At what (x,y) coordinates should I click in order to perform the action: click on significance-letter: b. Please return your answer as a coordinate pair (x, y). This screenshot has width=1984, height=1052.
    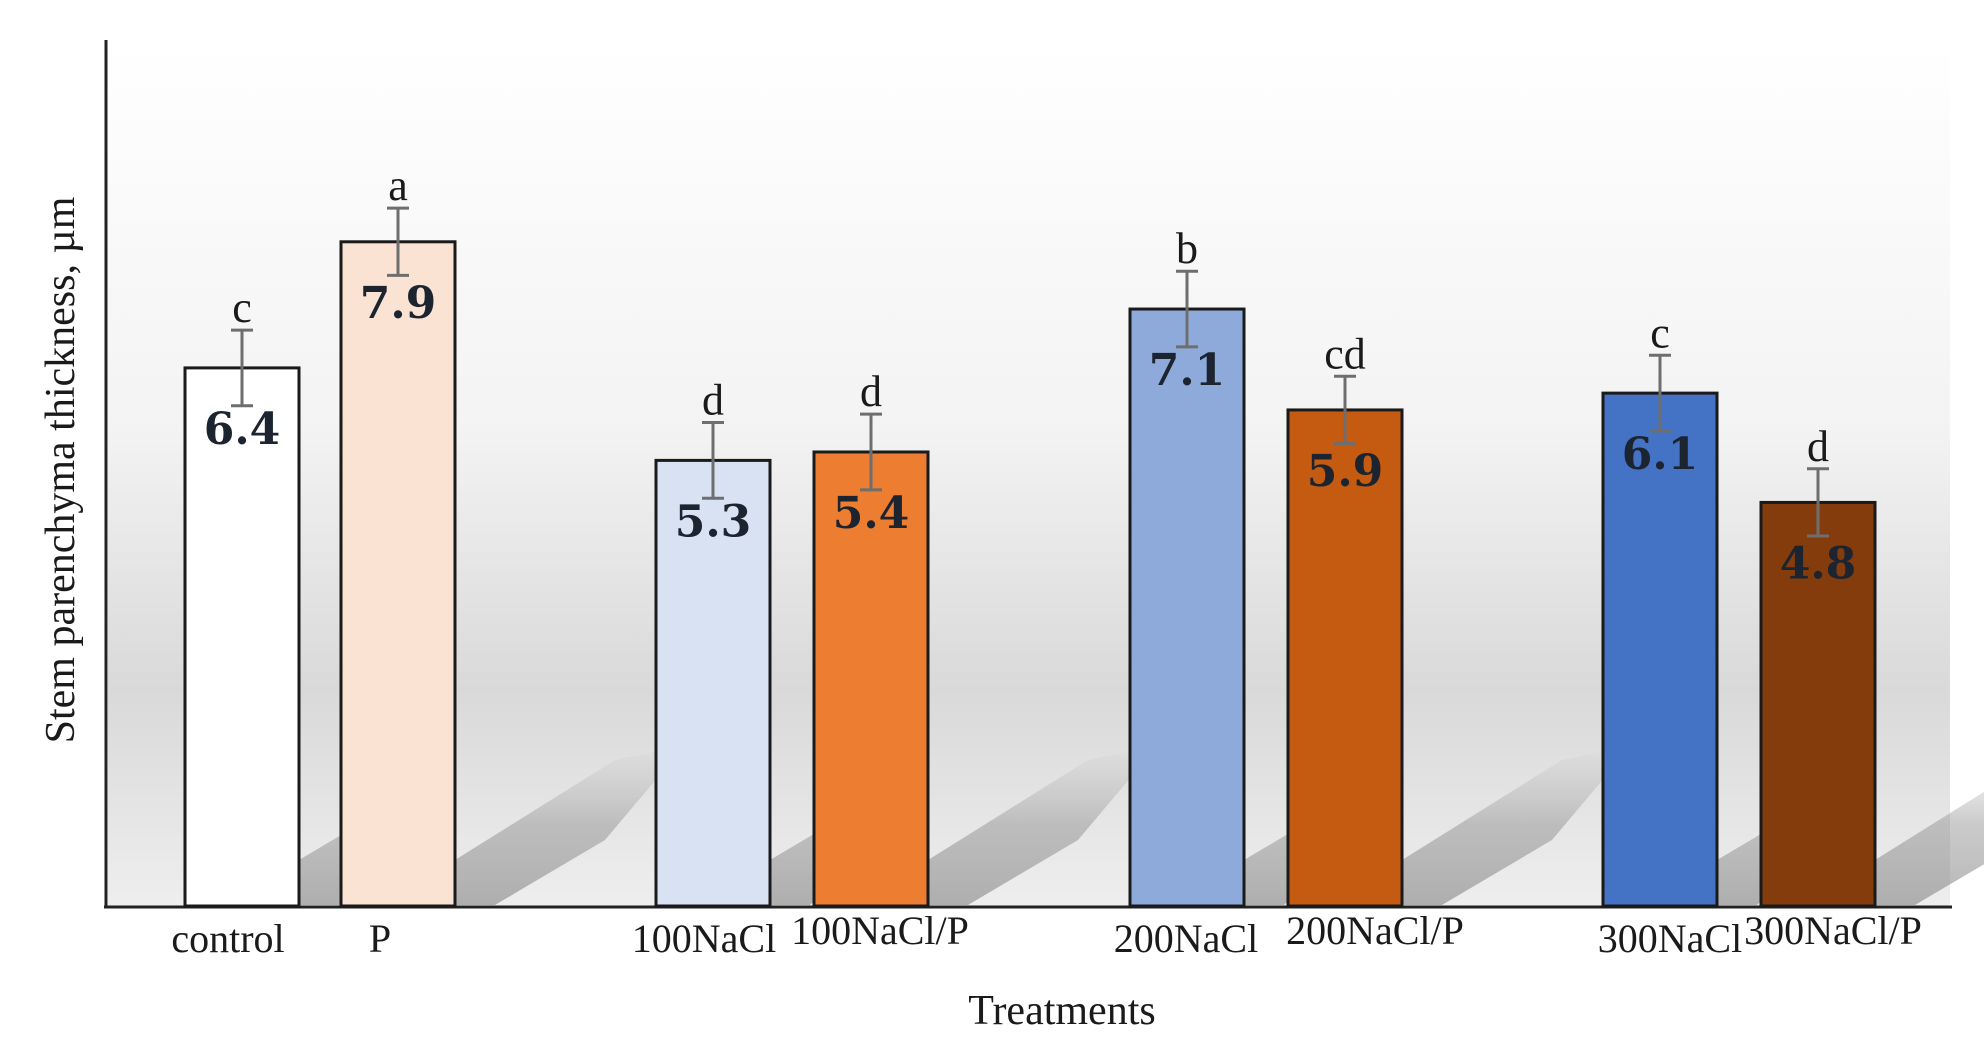
    Looking at the image, I should click on (1187, 248).